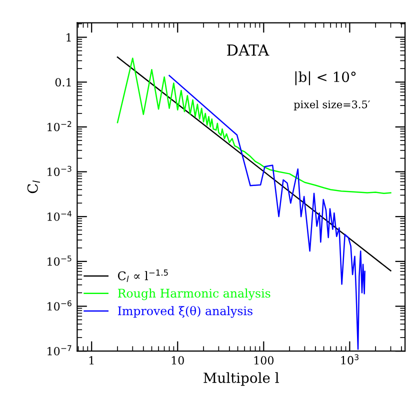 Image resolution: width=415 pixels, height=415 pixels. I want to click on y-tick-label: 10$^{−5}$, so click(60, 261).